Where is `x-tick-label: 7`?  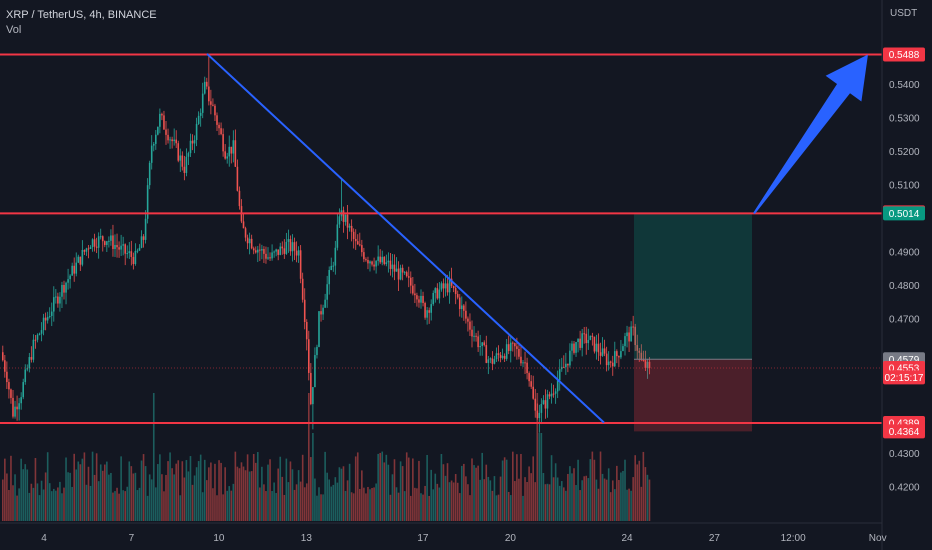 x-tick-label: 7 is located at coordinates (132, 538).